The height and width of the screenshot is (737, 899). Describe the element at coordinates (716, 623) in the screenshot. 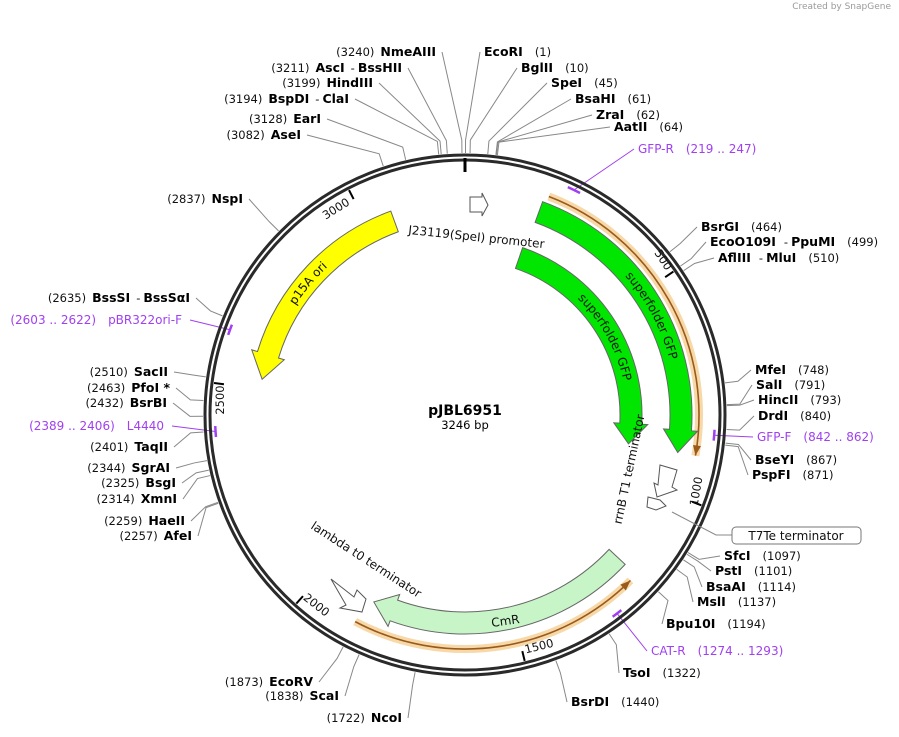

I see `enzyme-site-bpu10i: Bpu10I (1194)` at that location.